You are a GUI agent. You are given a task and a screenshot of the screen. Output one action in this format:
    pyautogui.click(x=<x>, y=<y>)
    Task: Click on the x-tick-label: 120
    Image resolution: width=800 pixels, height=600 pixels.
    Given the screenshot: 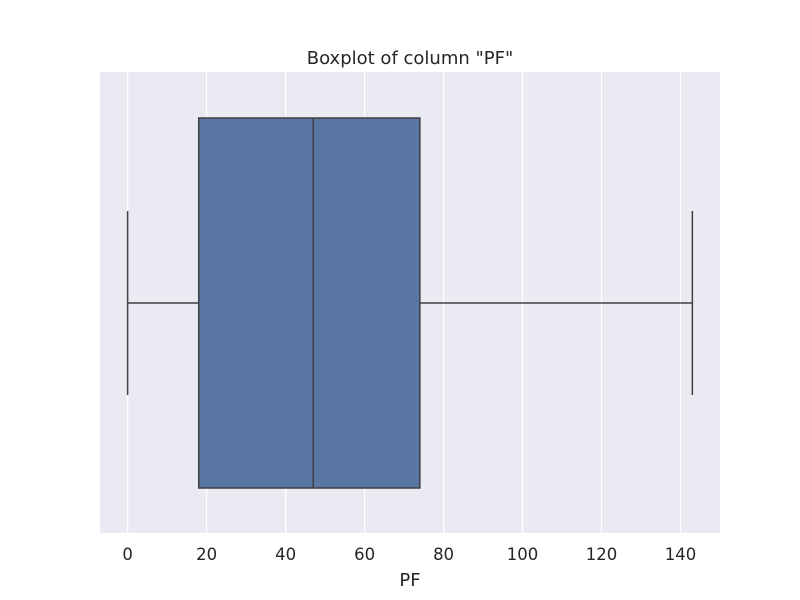 What is the action you would take?
    pyautogui.click(x=602, y=554)
    